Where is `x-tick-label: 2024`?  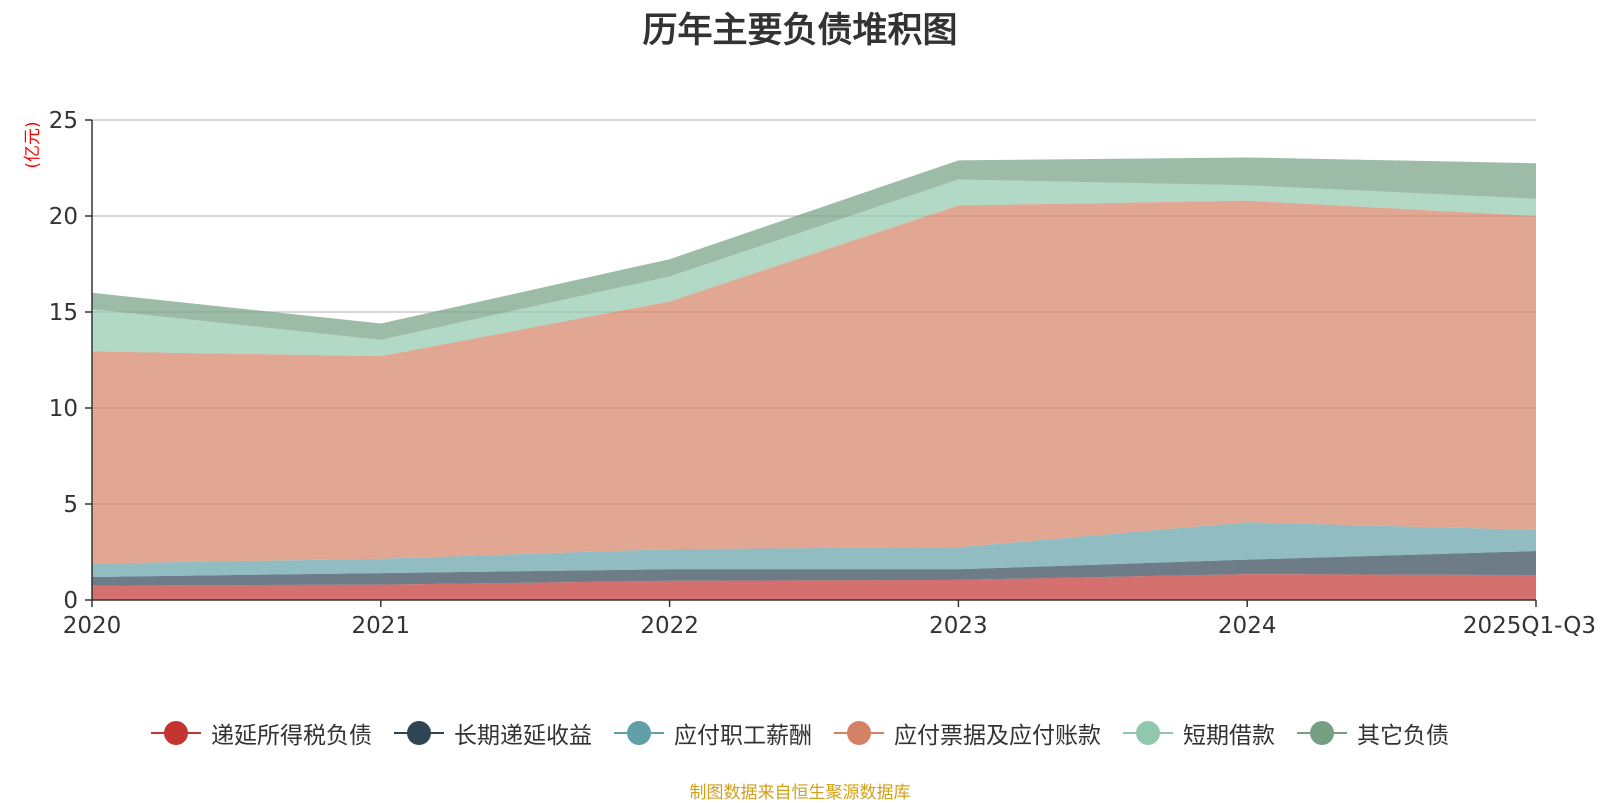 x-tick-label: 2024 is located at coordinates (1247, 626).